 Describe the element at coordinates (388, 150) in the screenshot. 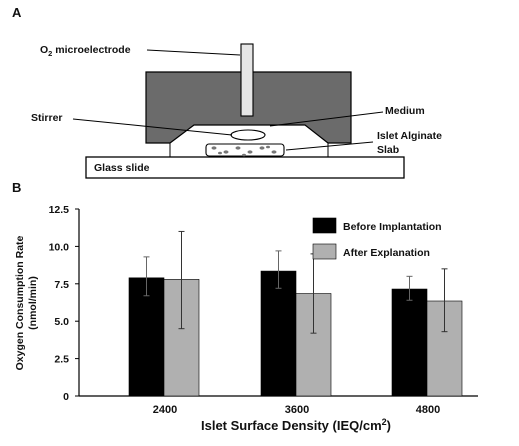

I see `slab-label-line2: Slab` at that location.